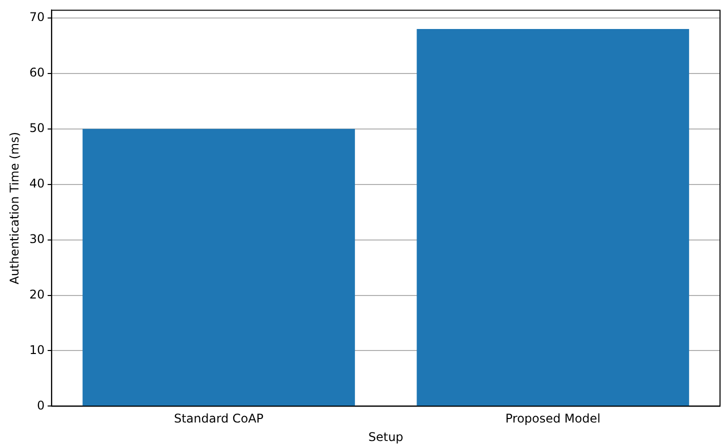  Describe the element at coordinates (14, 208) in the screenshot. I see `y-axis-title: Authentication Time (ms)` at that location.